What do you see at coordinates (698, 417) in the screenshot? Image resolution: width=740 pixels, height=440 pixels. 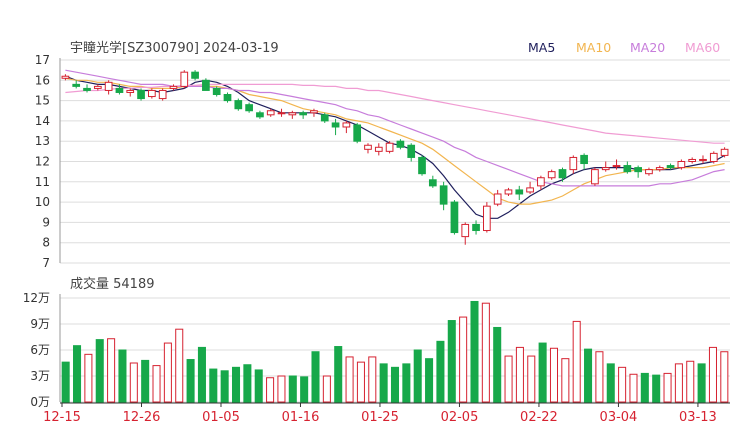 I see `x-tick-label: 03-13` at bounding box center [698, 417].